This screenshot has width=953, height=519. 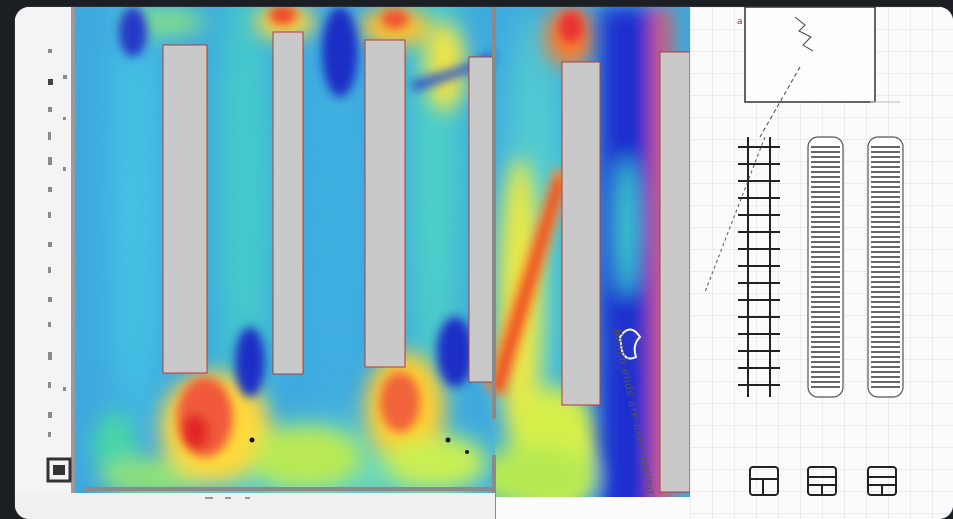 I want to click on left-scale-strip, so click(x=50, y=263).